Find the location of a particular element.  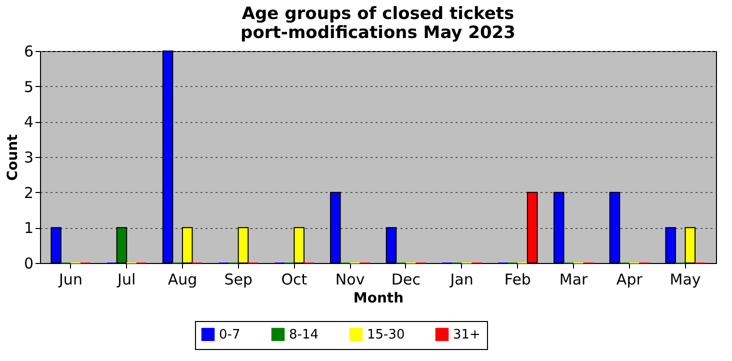

y-tick-label: 5 is located at coordinates (29, 87).